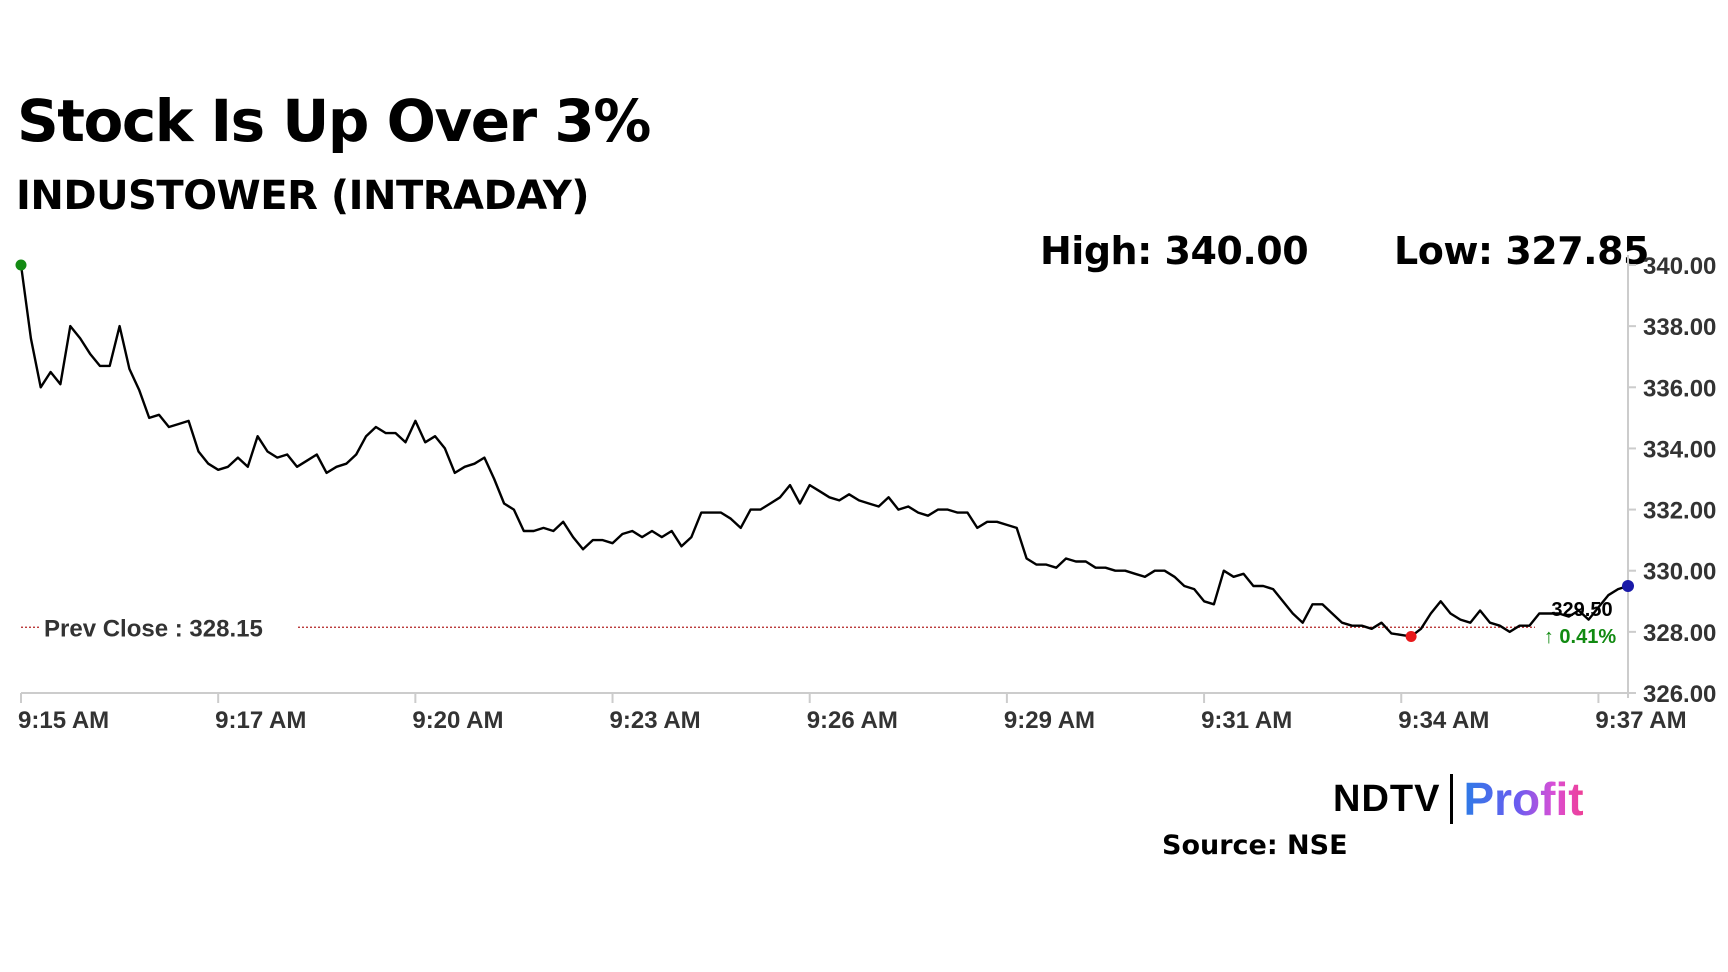  What do you see at coordinates (153, 628) in the screenshot?
I see `prev-close-label: Prev Close : 328.15` at bounding box center [153, 628].